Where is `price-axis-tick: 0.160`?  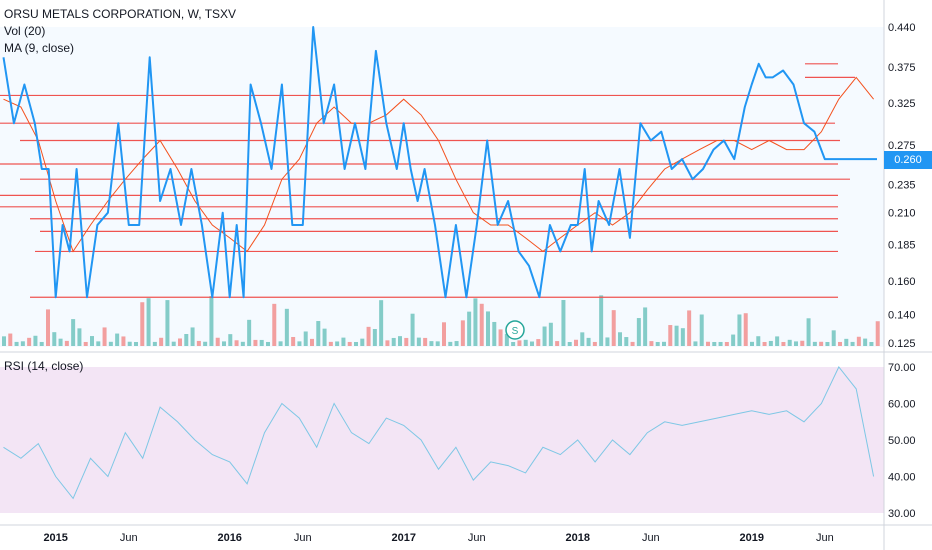 price-axis-tick: 0.160 is located at coordinates (902, 282).